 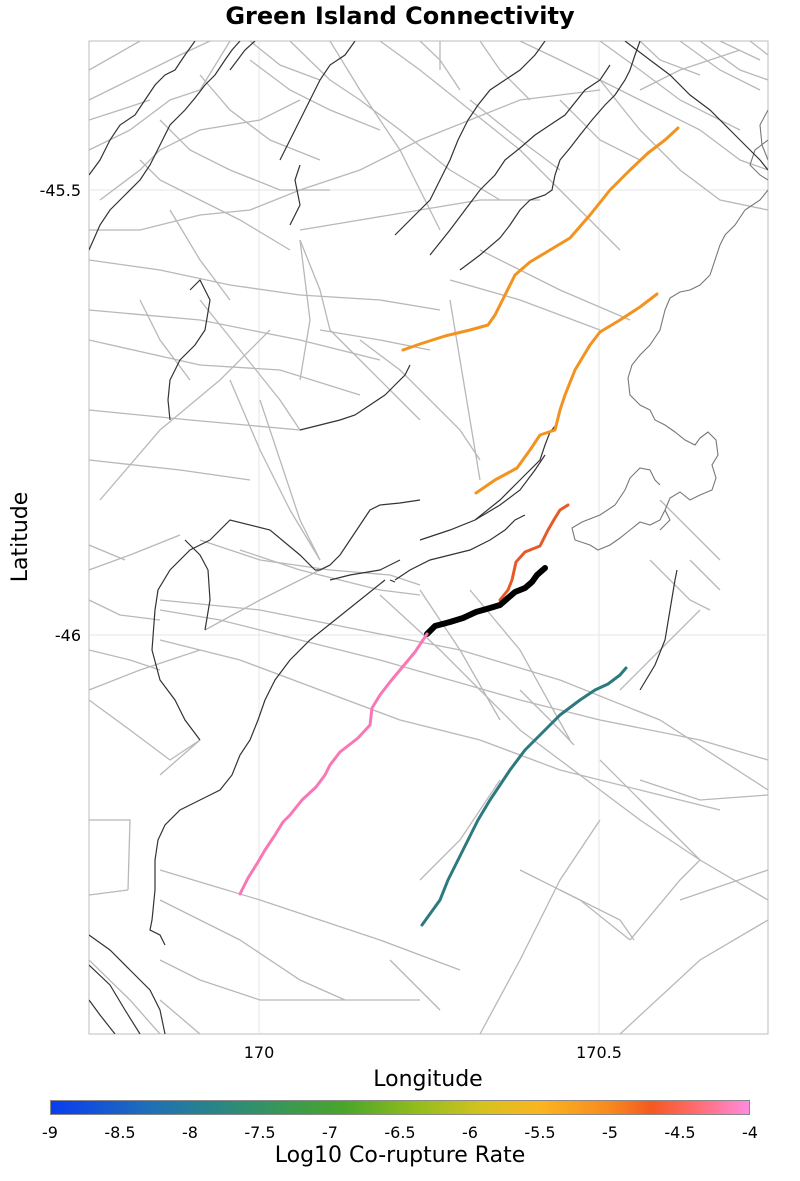 I want to click on x-tick-labels: 170 170.5, so click(x=433, y=1052).